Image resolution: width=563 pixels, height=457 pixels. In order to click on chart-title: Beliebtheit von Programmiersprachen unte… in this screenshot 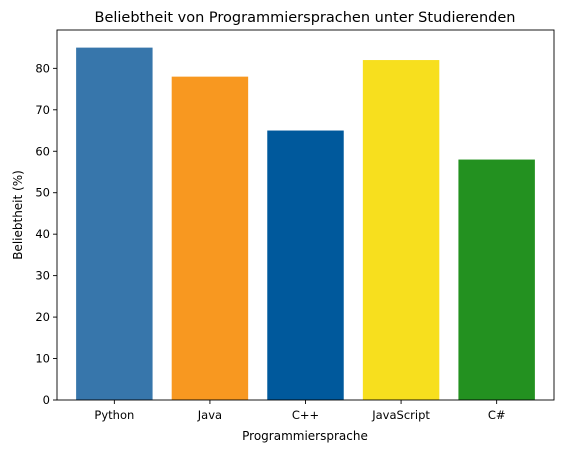, I will do `click(305, 18)`.